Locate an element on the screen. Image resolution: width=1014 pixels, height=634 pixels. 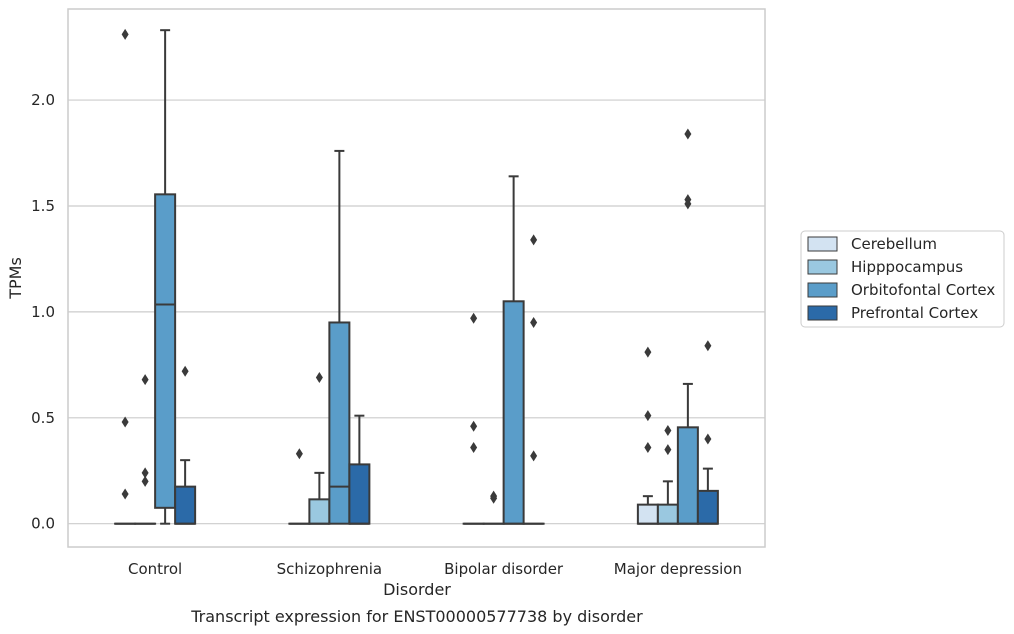
legend-label: Cerebellum is located at coordinates (894, 244).